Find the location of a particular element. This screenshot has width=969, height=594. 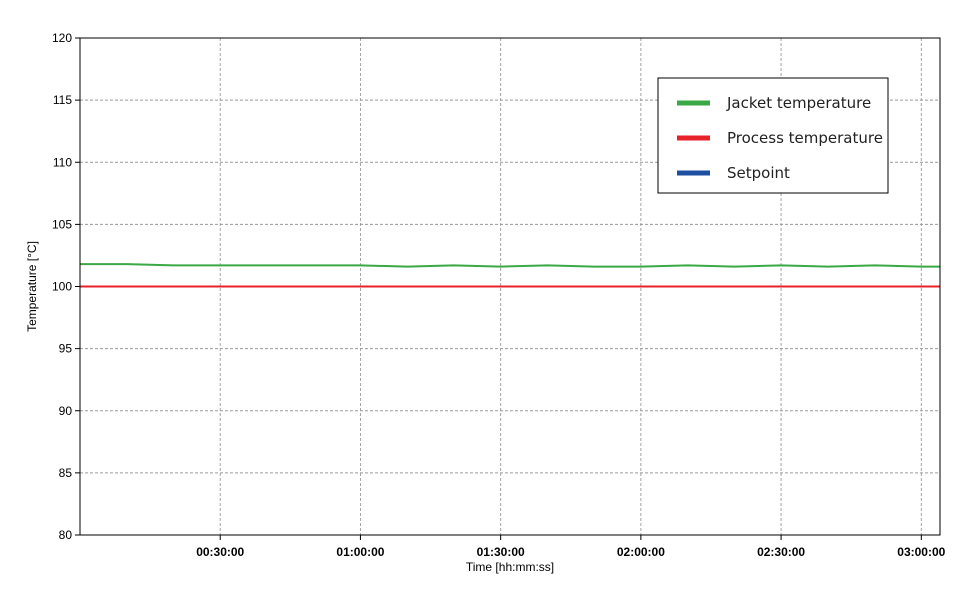

x-tick-label: 02:30:00 is located at coordinates (781, 552).